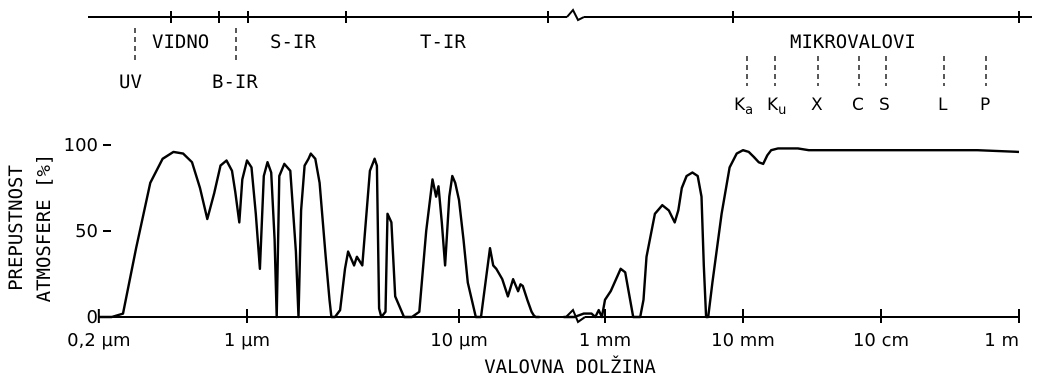 Image resolution: width=1053 pixels, height=381 pixels. Describe the element at coordinates (235, 82) in the screenshot. I see `band-label-b-ir: B-IR` at that location.